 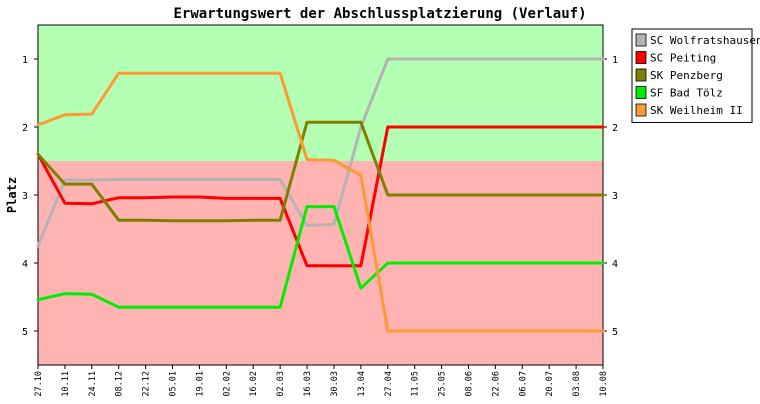 What do you see at coordinates (615, 332) in the screenshot?
I see `y-tick-label-right: 5` at bounding box center [615, 332].